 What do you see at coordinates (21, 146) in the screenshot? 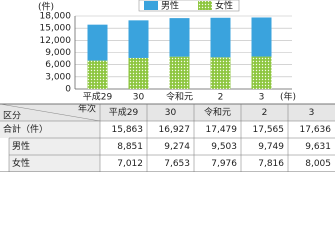
I see `row-label: 男性` at bounding box center [21, 146].